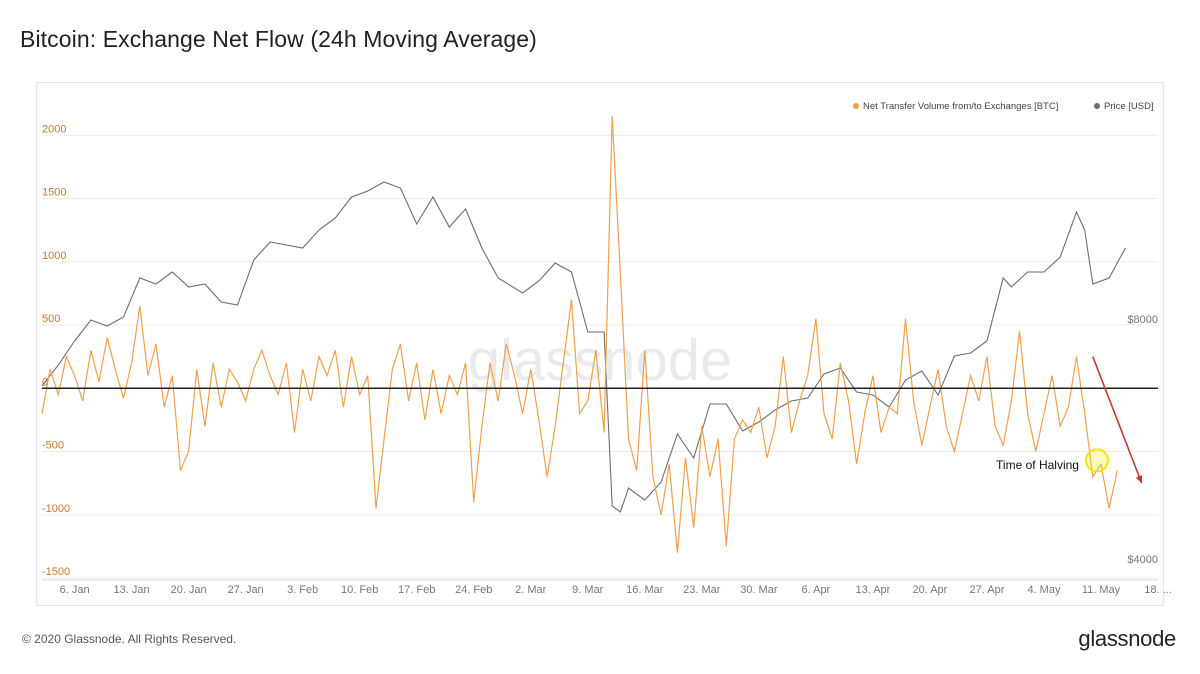 This screenshot has width=1200, height=674. What do you see at coordinates (75, 590) in the screenshot?
I see `x-tick-label: 6. Jan` at bounding box center [75, 590].